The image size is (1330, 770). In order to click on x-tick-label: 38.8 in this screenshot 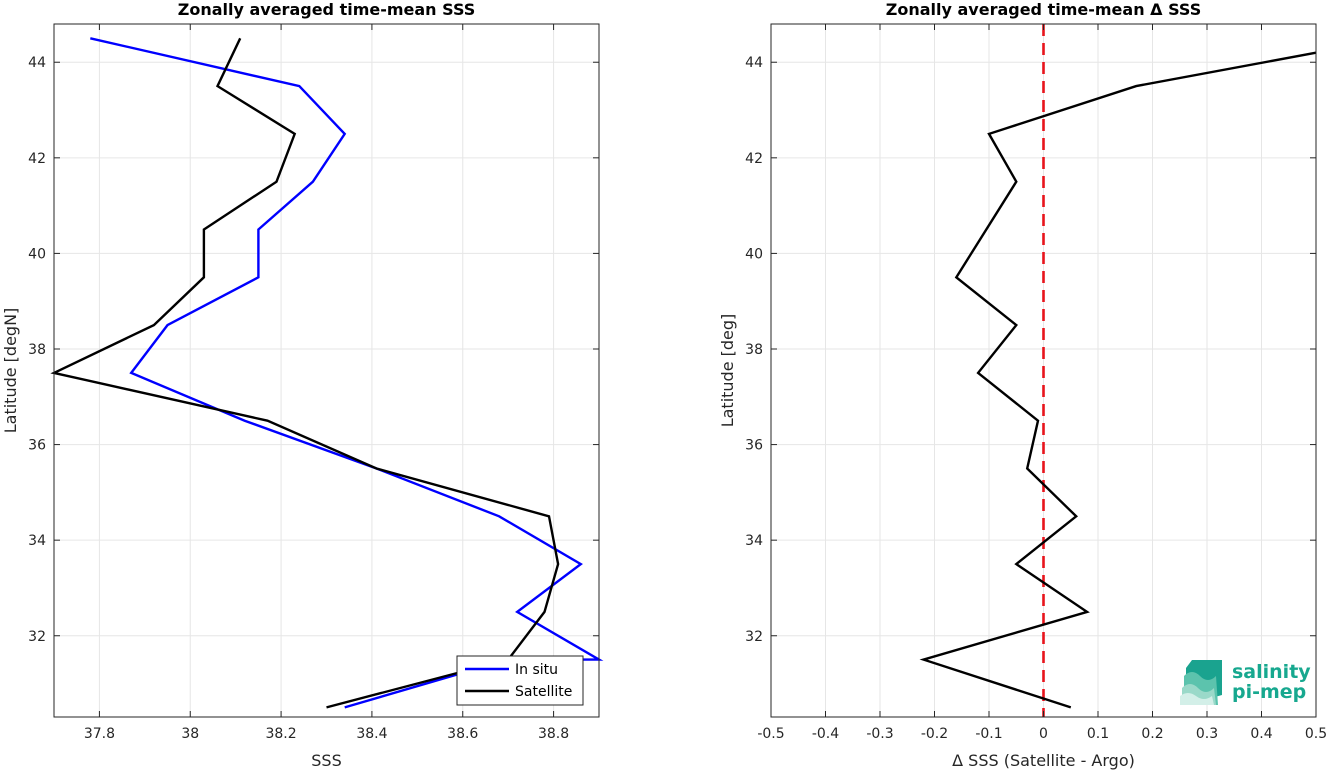, I will do `click(553, 734)`.